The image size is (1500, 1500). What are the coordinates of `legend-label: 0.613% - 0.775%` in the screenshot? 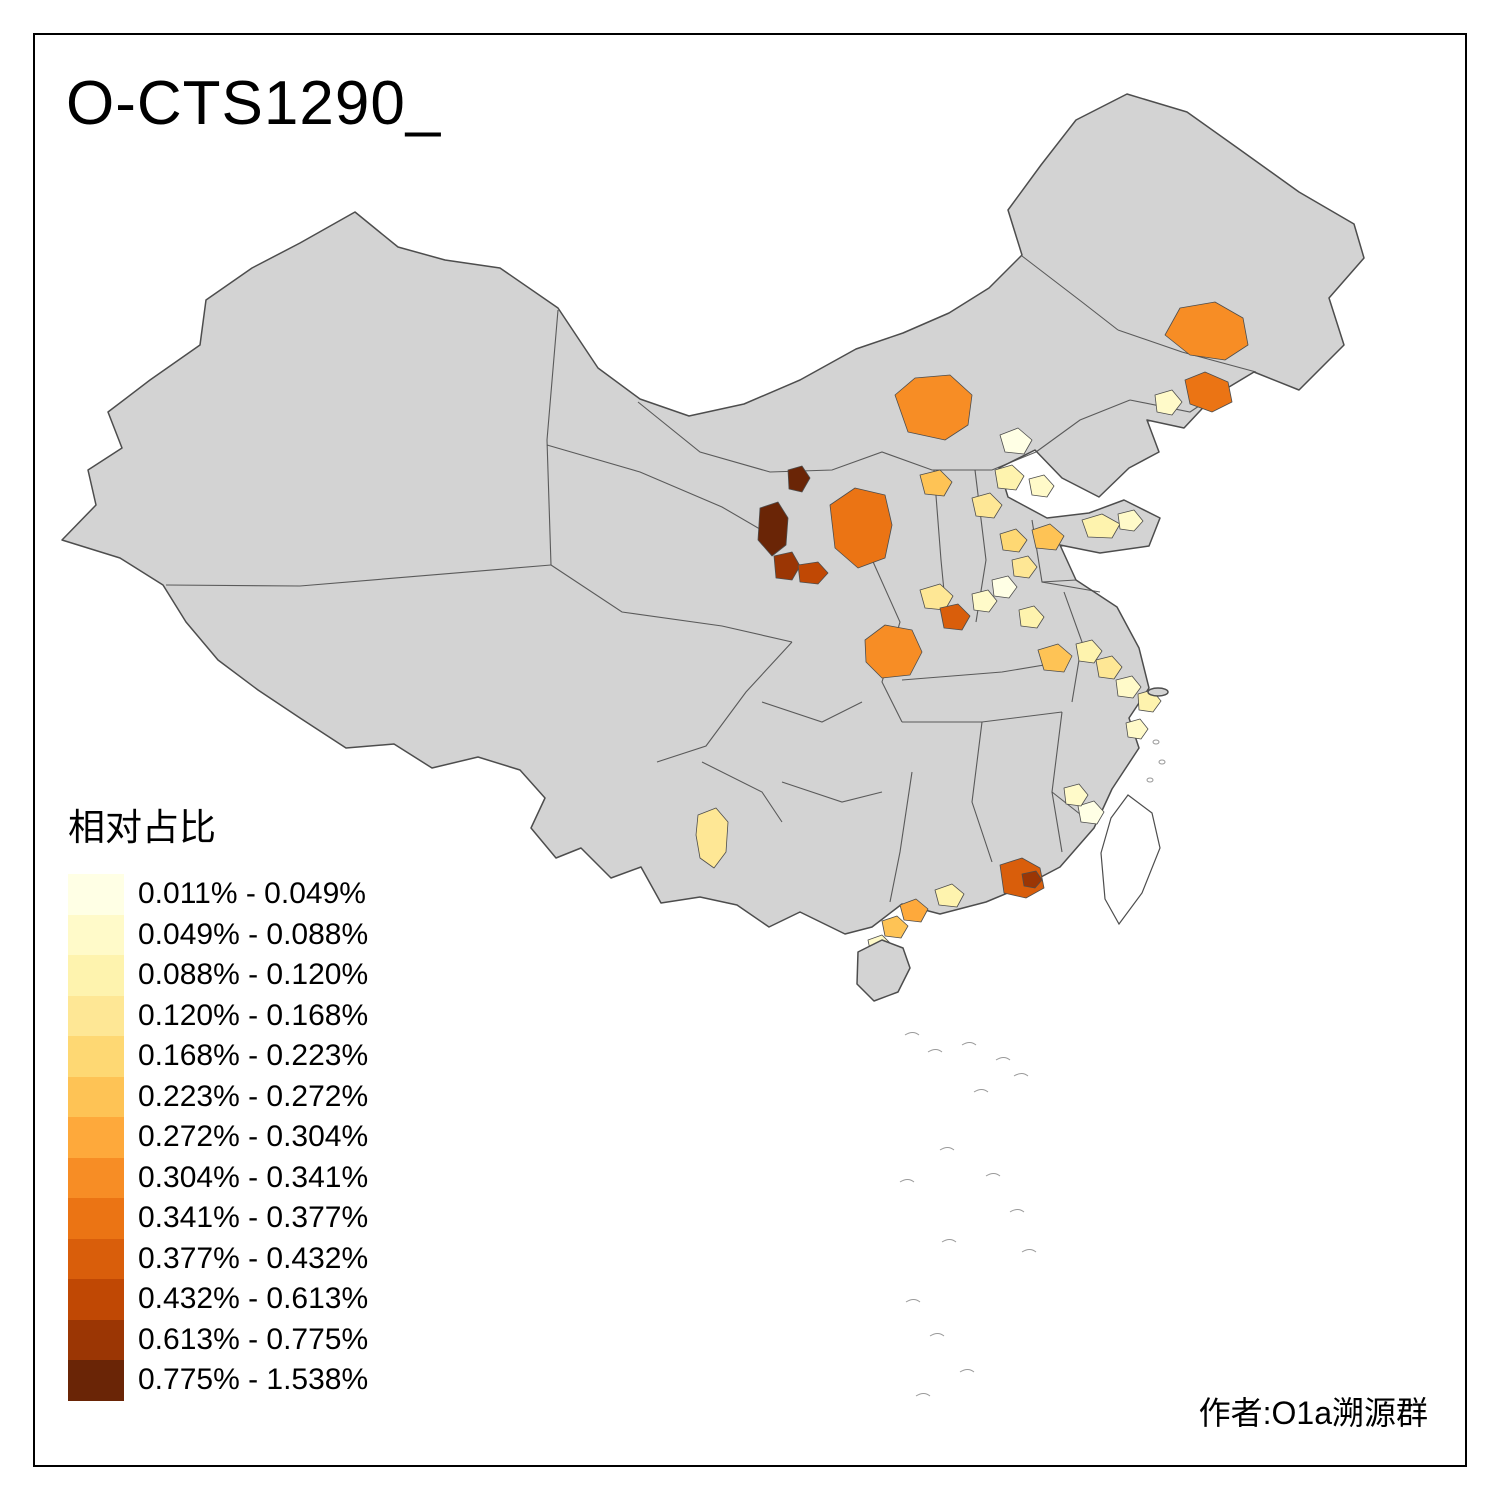 It's located at (253, 1339).